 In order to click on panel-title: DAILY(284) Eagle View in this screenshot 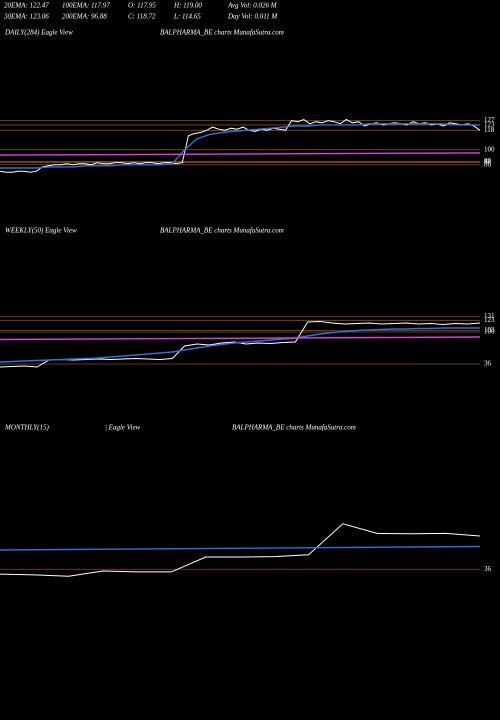, I will do `click(38, 33)`.